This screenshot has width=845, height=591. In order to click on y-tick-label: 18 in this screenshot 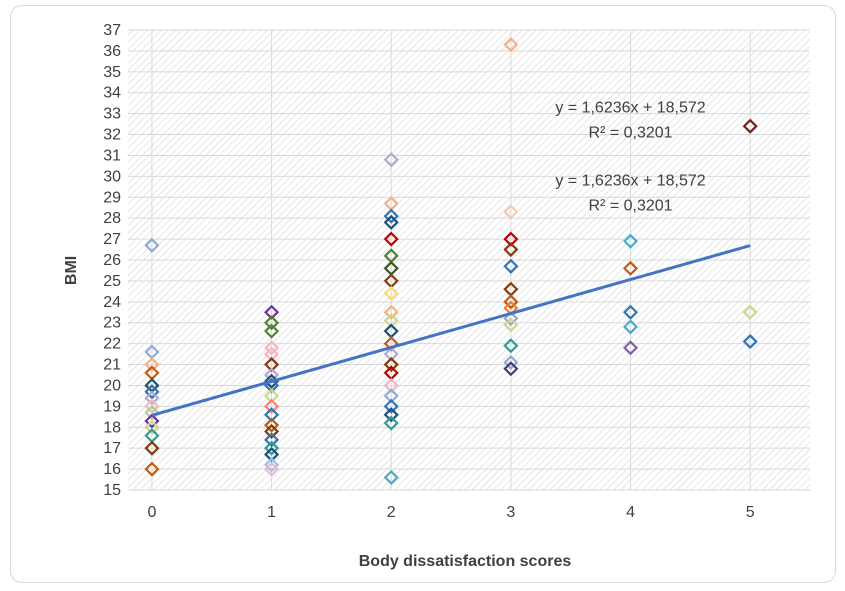, I will do `click(112, 427)`.